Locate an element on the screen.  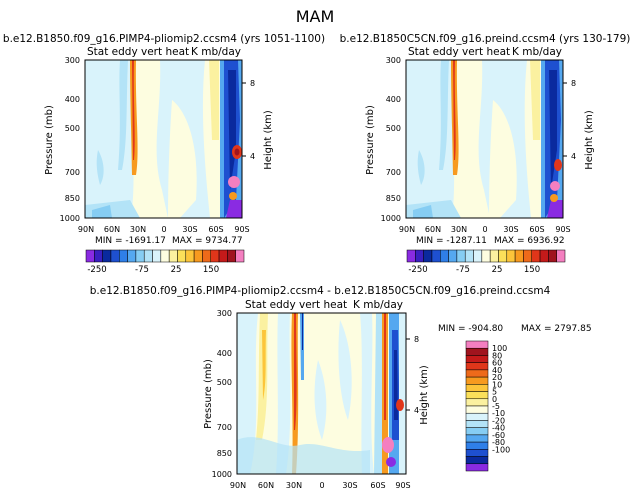
max-label: MAX = 9734.77 is located at coordinates (207, 241).